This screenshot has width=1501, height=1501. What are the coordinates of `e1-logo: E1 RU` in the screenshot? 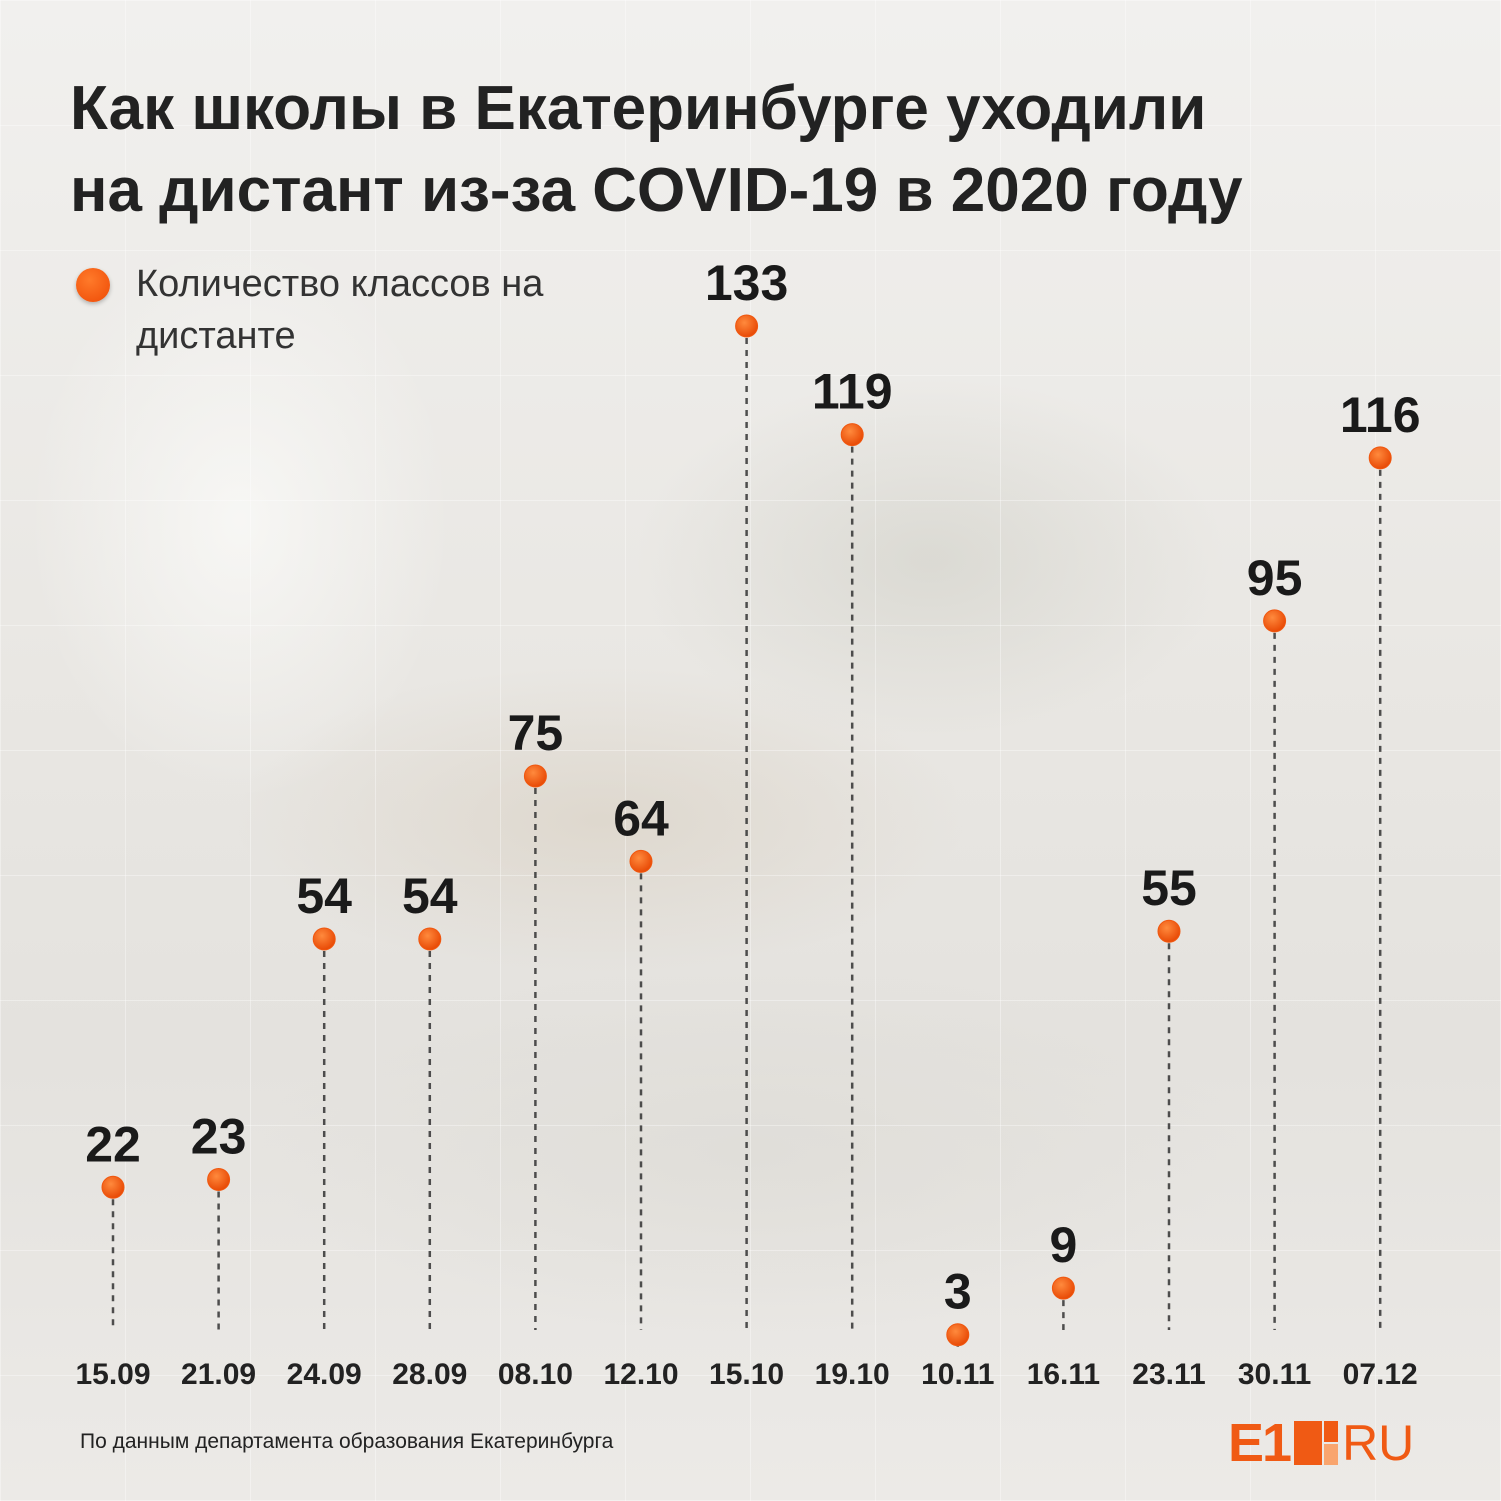 It's located at (1321, 1443).